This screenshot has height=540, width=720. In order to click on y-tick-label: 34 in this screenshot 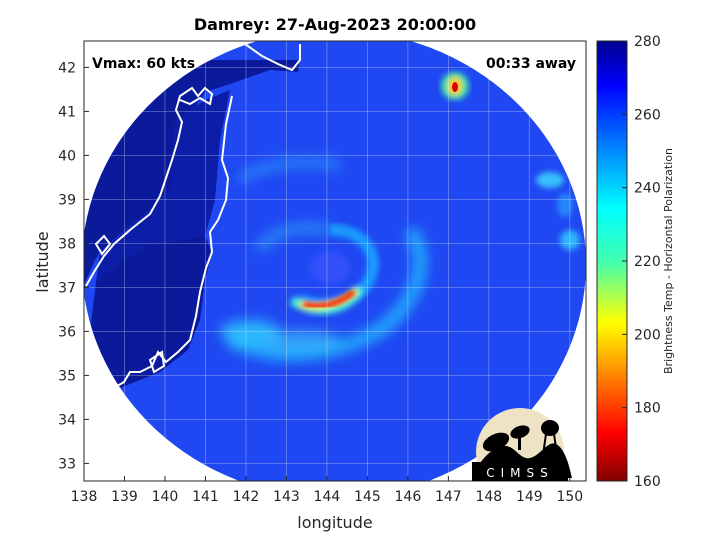, I will do `click(67, 420)`.